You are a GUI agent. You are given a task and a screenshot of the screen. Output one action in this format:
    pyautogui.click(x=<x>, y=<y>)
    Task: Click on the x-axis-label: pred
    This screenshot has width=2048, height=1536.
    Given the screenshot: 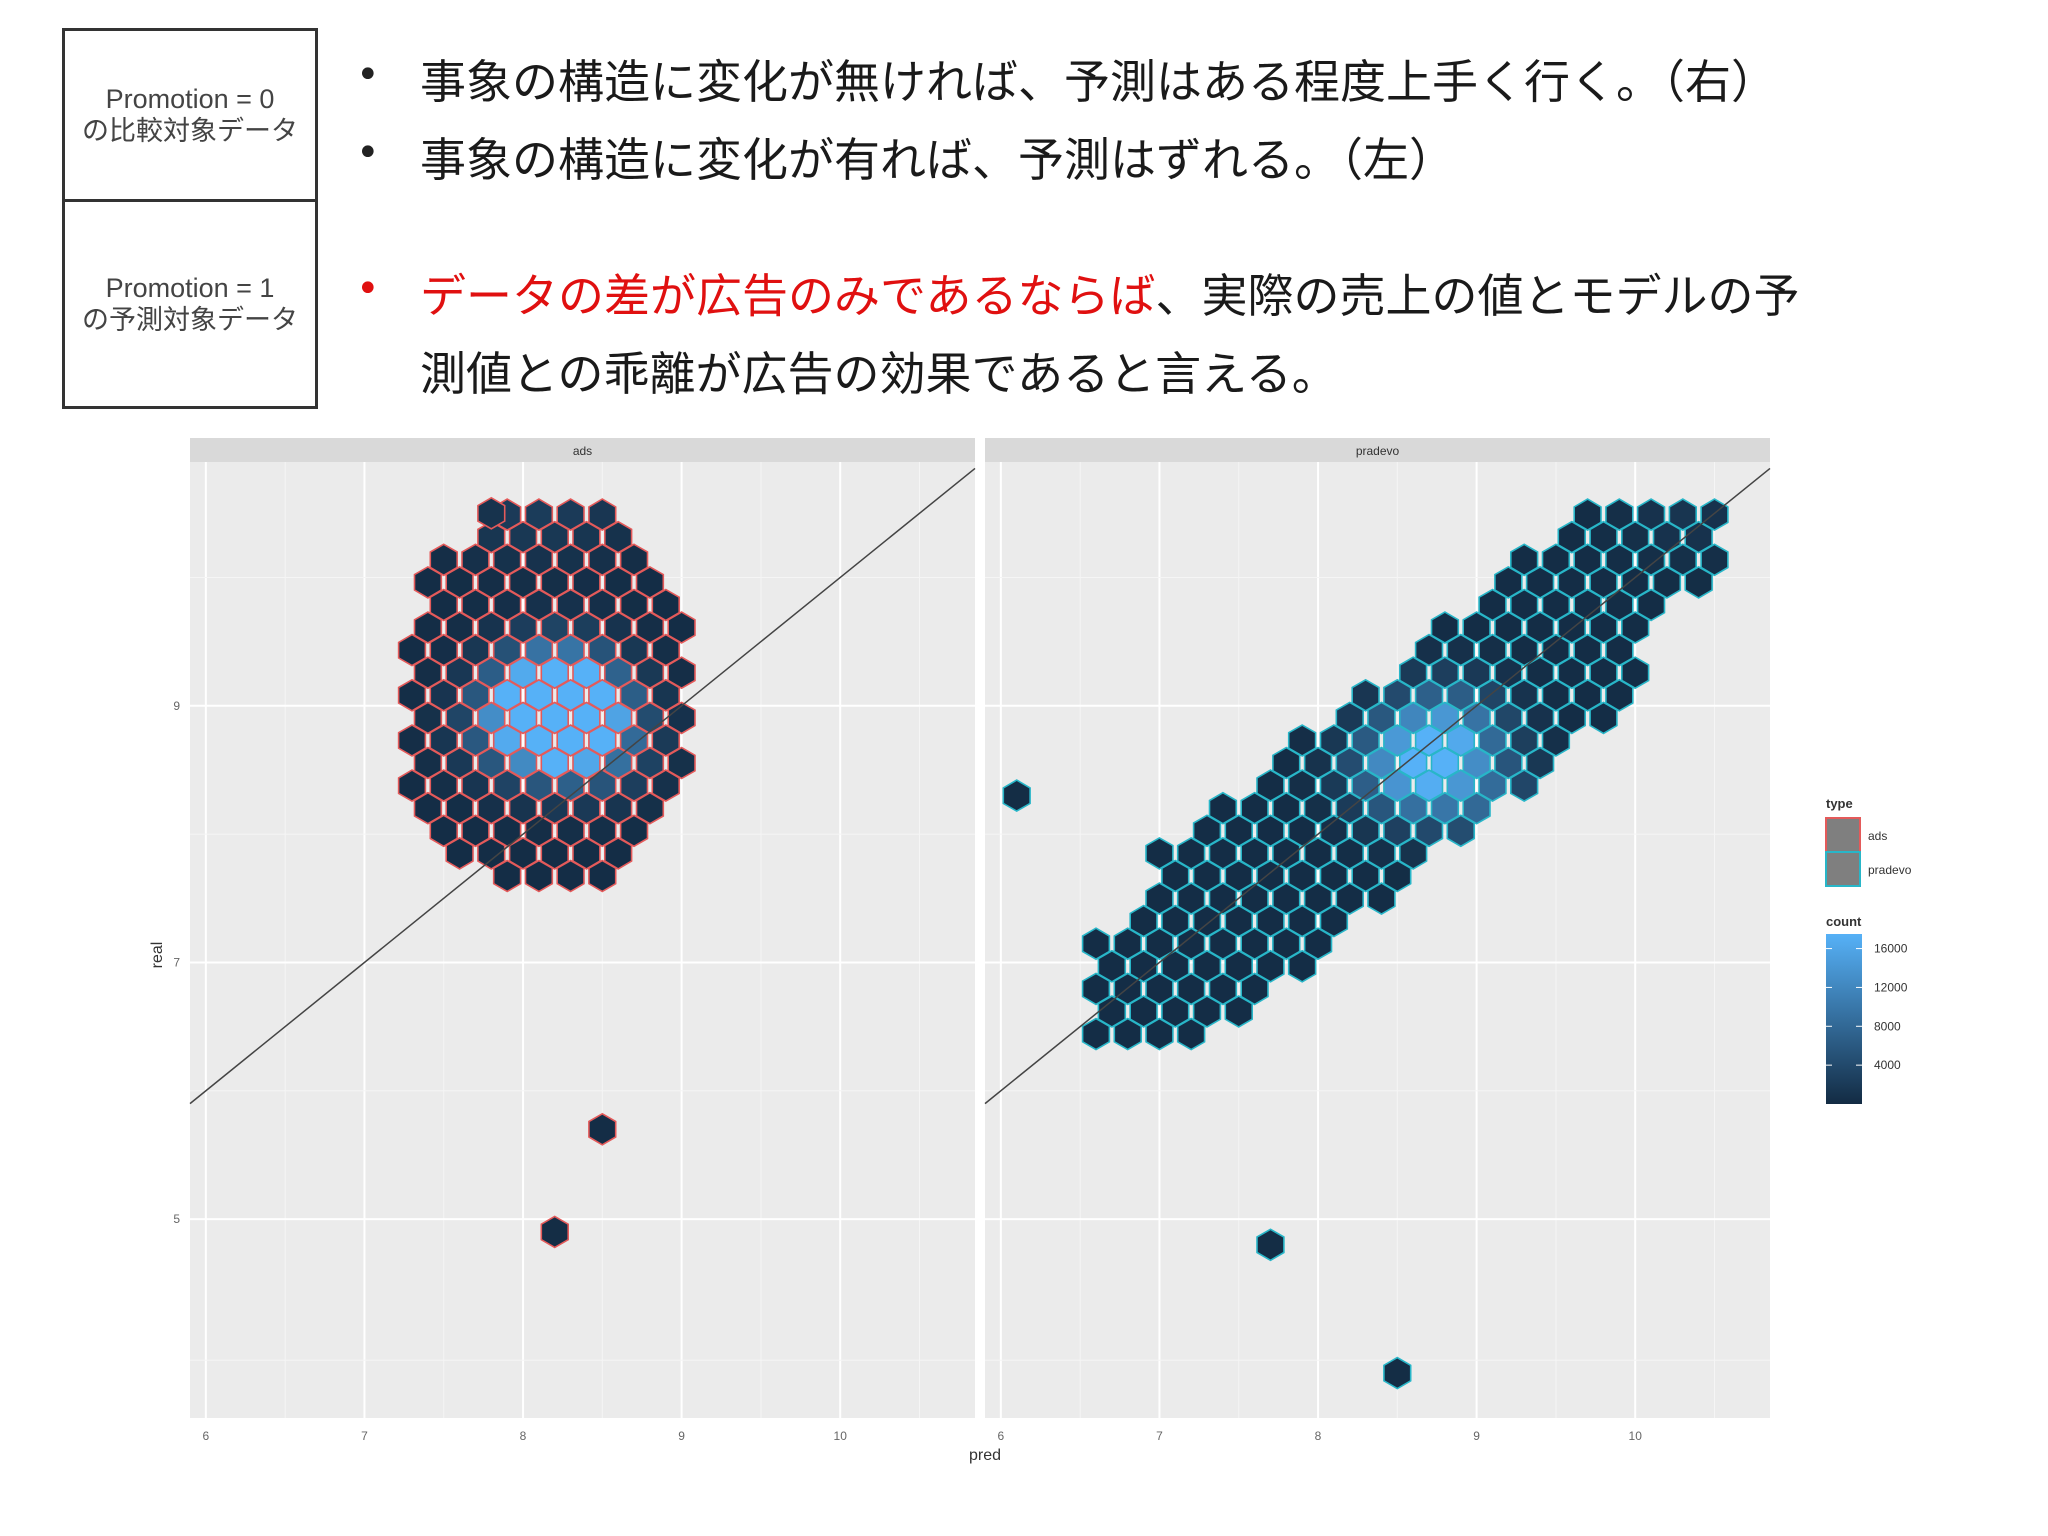 What is the action you would take?
    pyautogui.click(x=985, y=1455)
    